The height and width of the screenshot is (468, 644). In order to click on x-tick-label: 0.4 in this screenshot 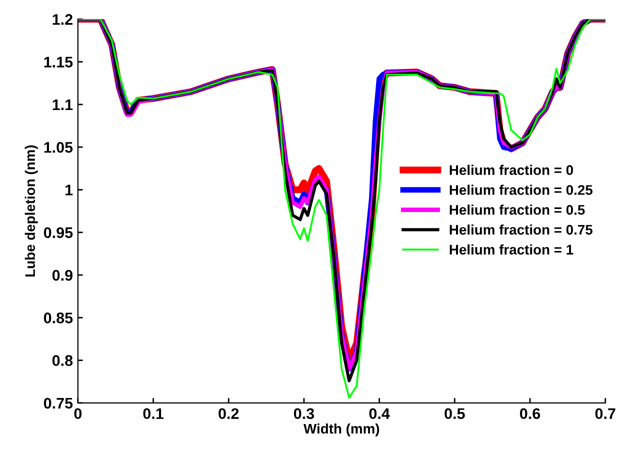, I will do `click(379, 414)`.